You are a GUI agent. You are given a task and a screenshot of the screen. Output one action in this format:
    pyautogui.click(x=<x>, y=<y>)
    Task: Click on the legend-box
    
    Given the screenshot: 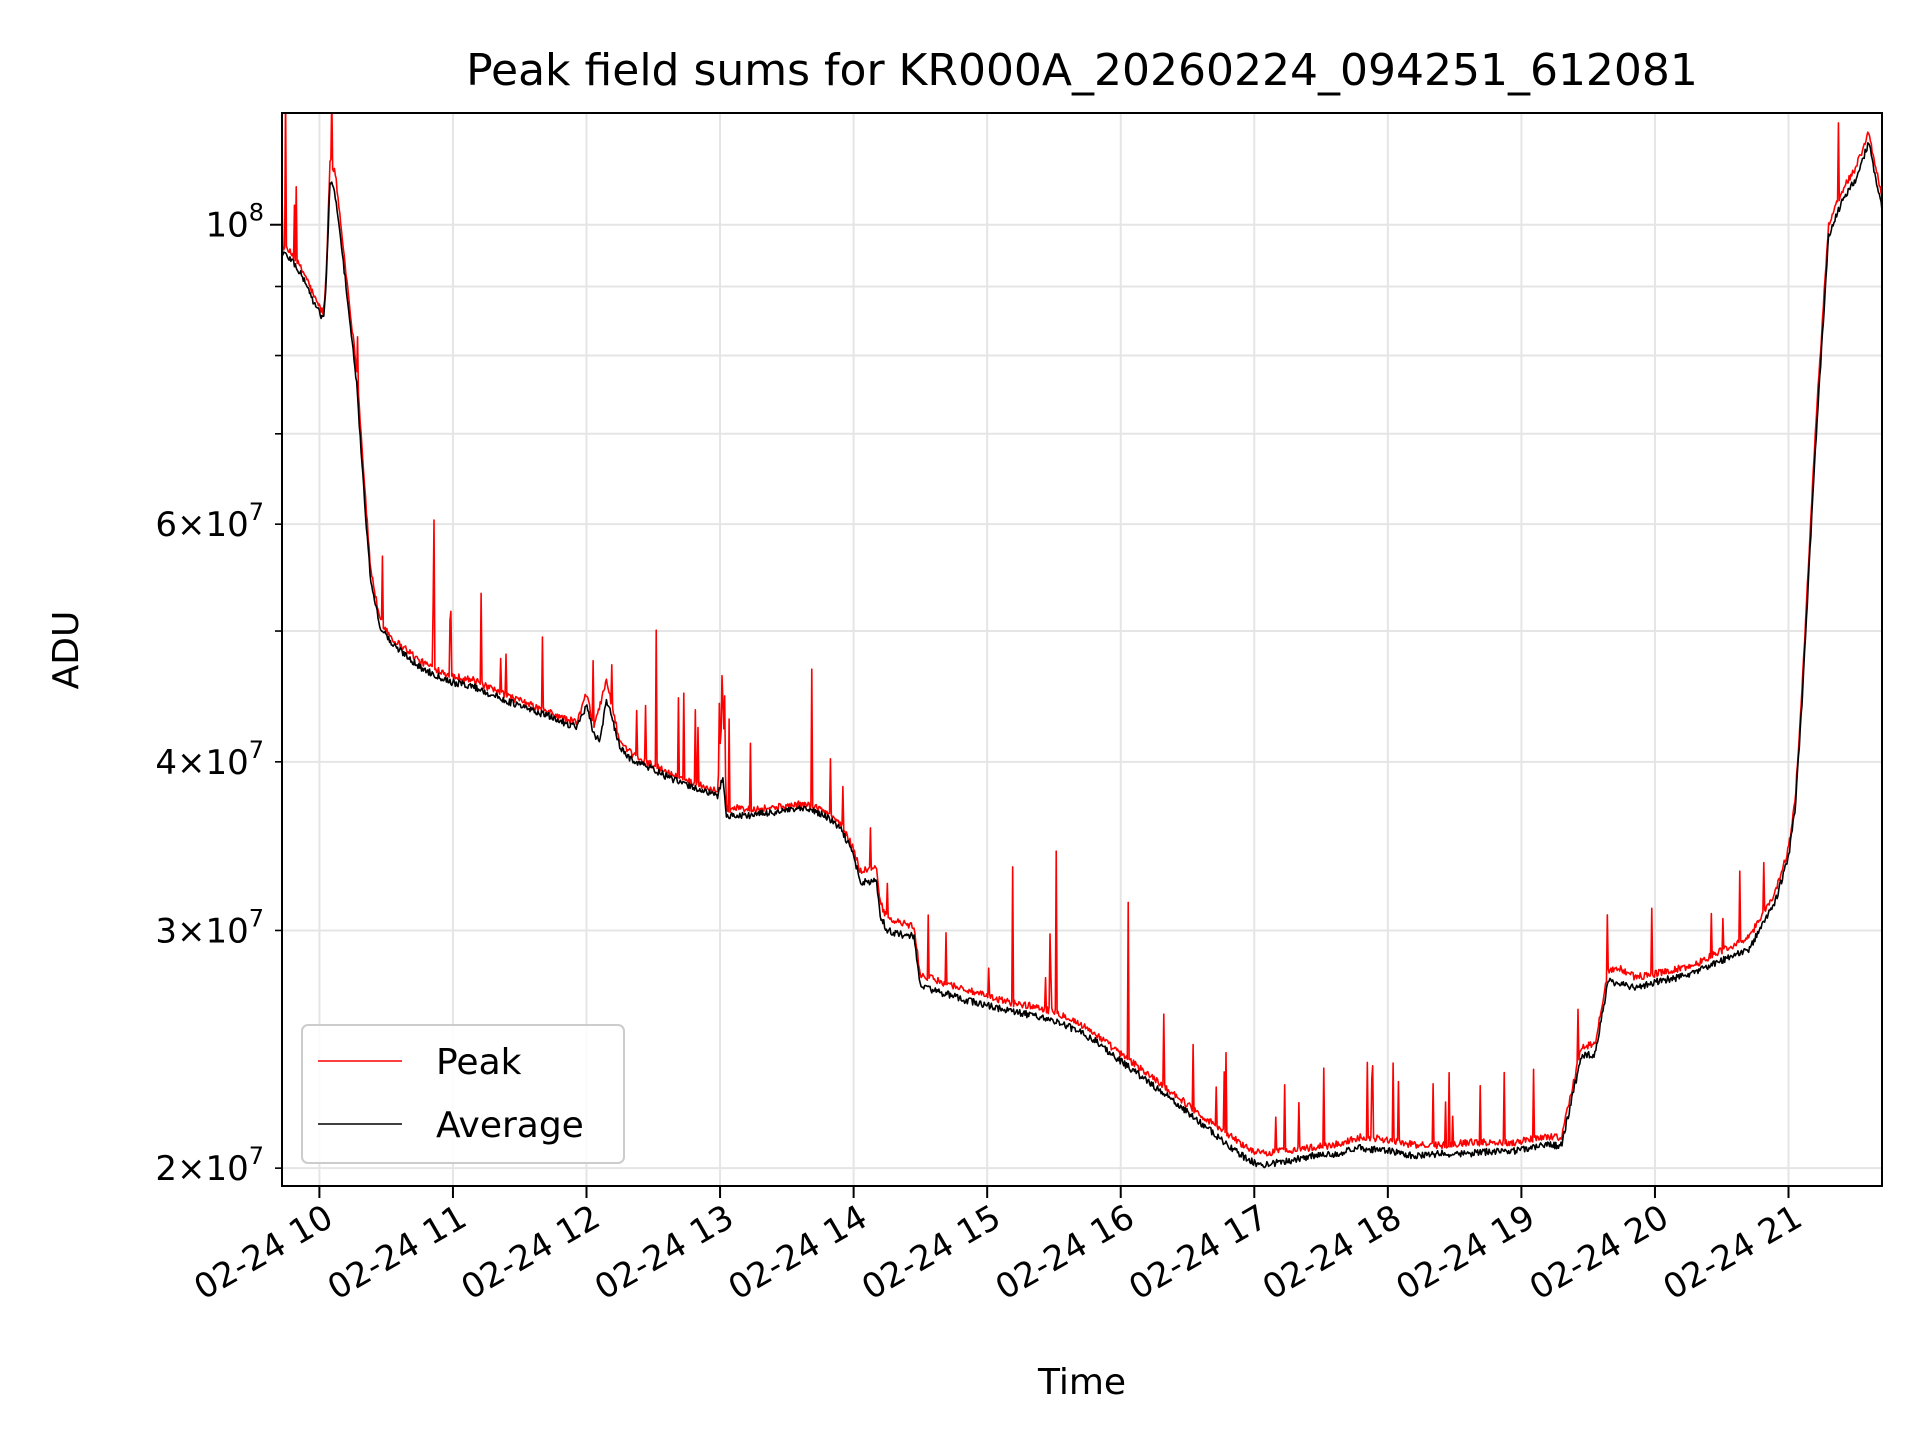 What is the action you would take?
    pyautogui.click(x=463, y=1094)
    